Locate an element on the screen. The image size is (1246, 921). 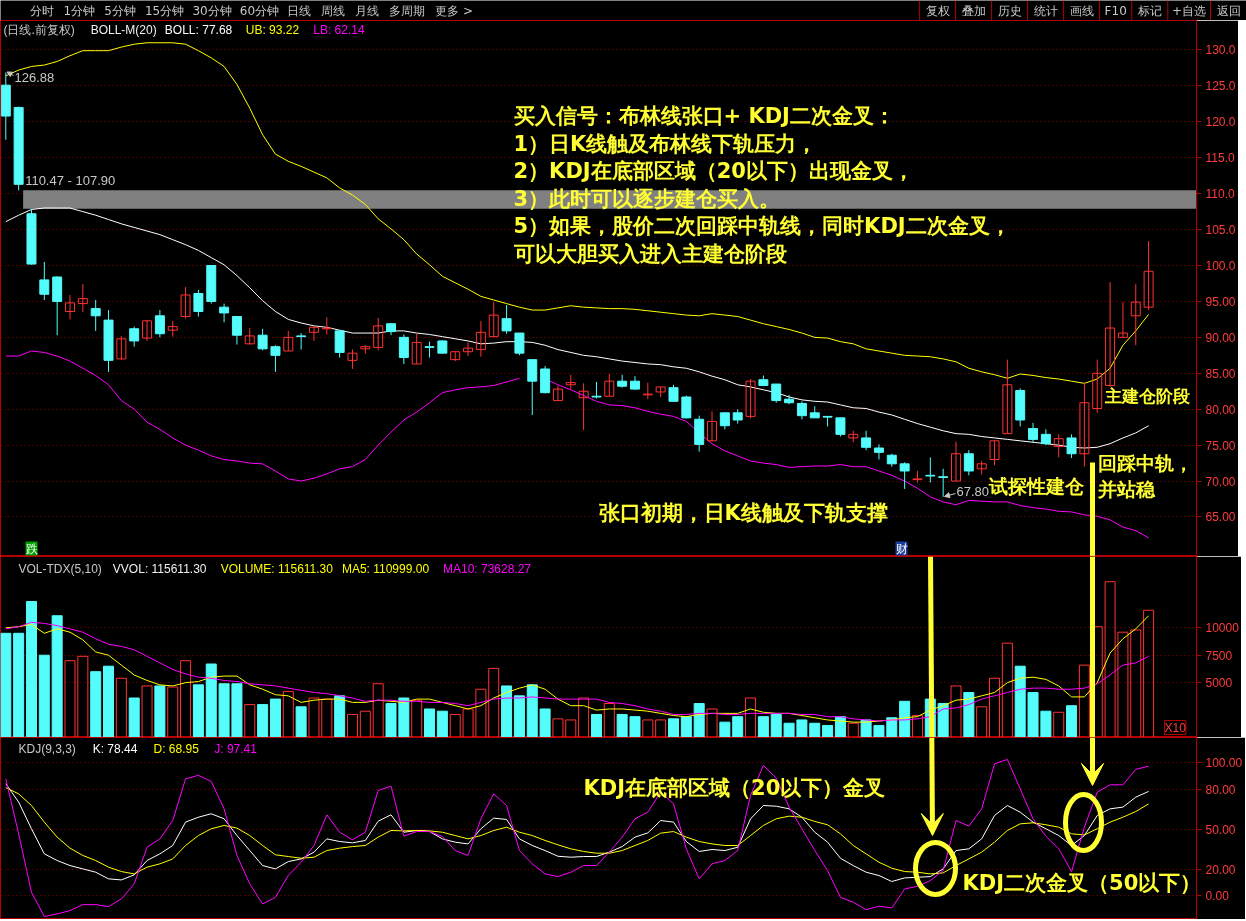
annotation: 126.88 is located at coordinates (34, 77).